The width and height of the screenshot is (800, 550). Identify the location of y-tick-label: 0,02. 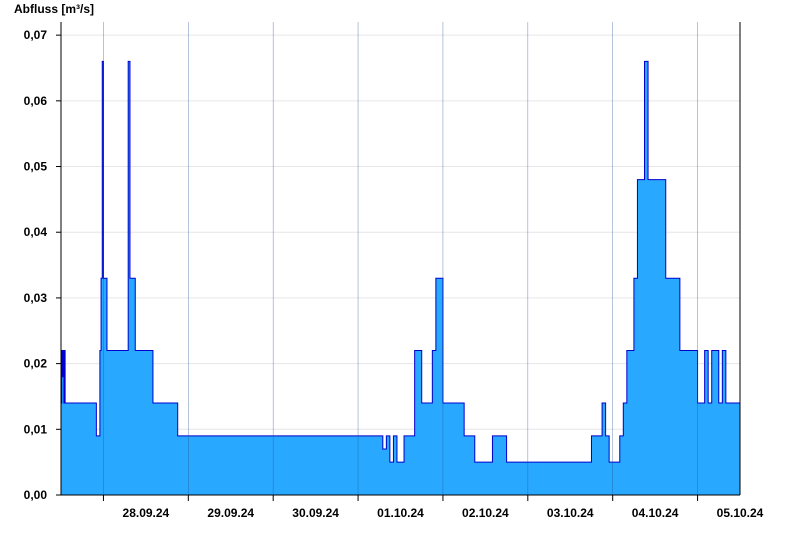
(36, 364).